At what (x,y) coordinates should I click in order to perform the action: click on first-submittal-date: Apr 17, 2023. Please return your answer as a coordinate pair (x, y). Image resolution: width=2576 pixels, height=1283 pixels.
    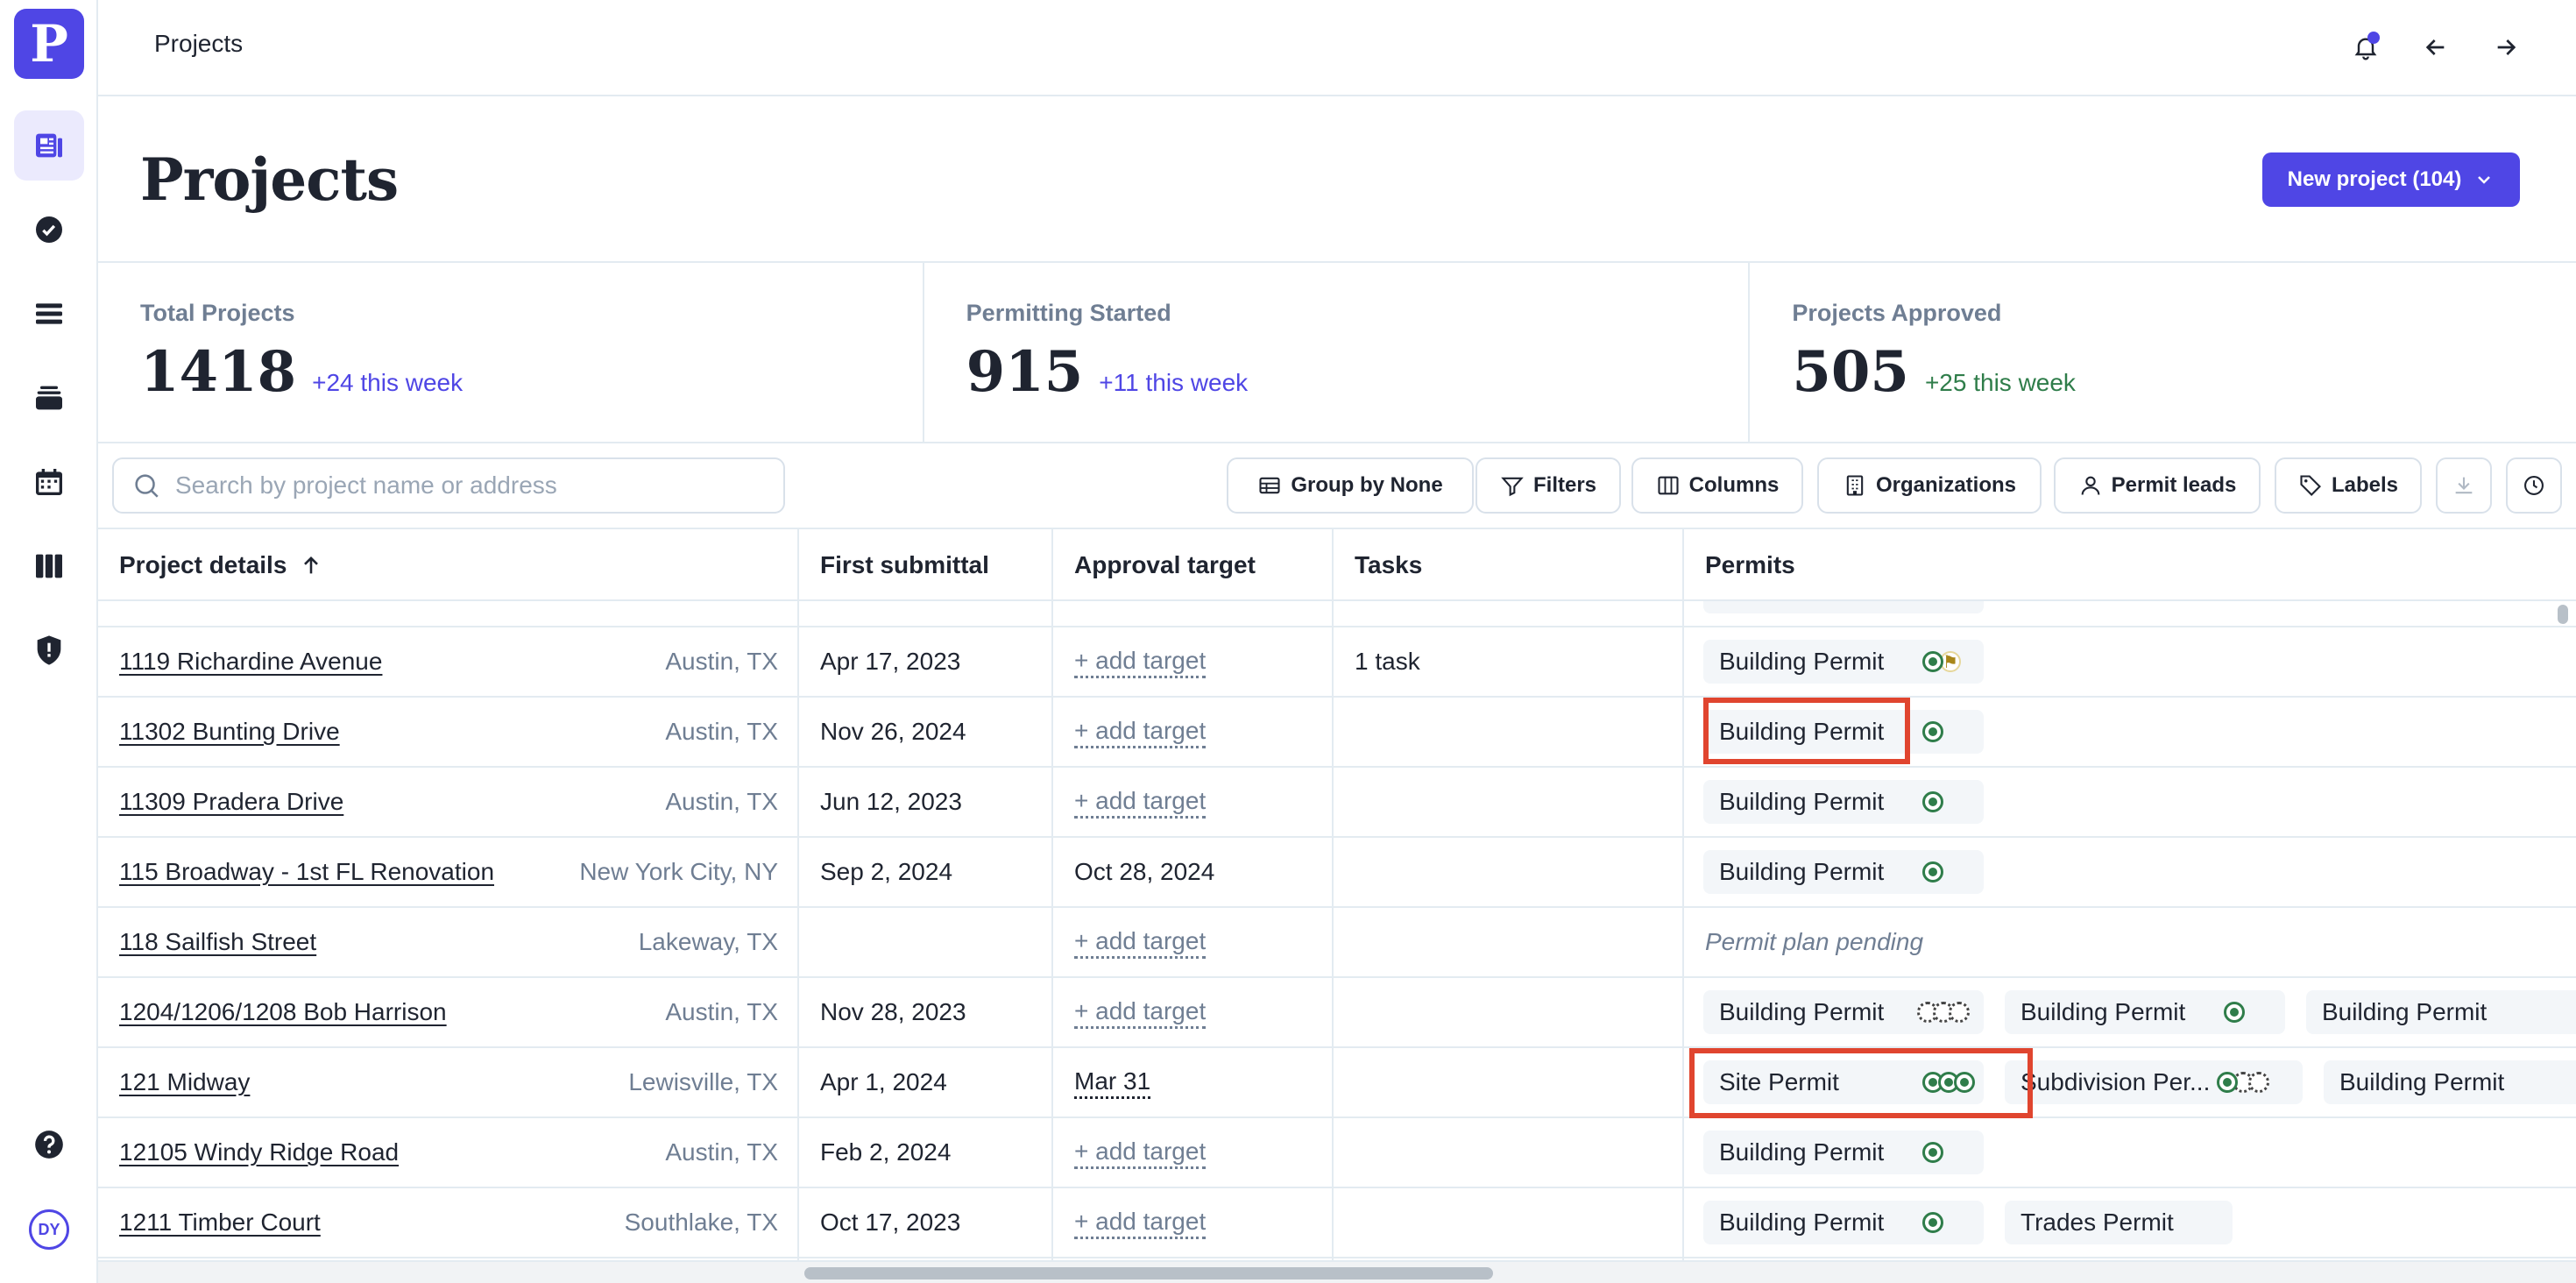
    Looking at the image, I should click on (890, 661).